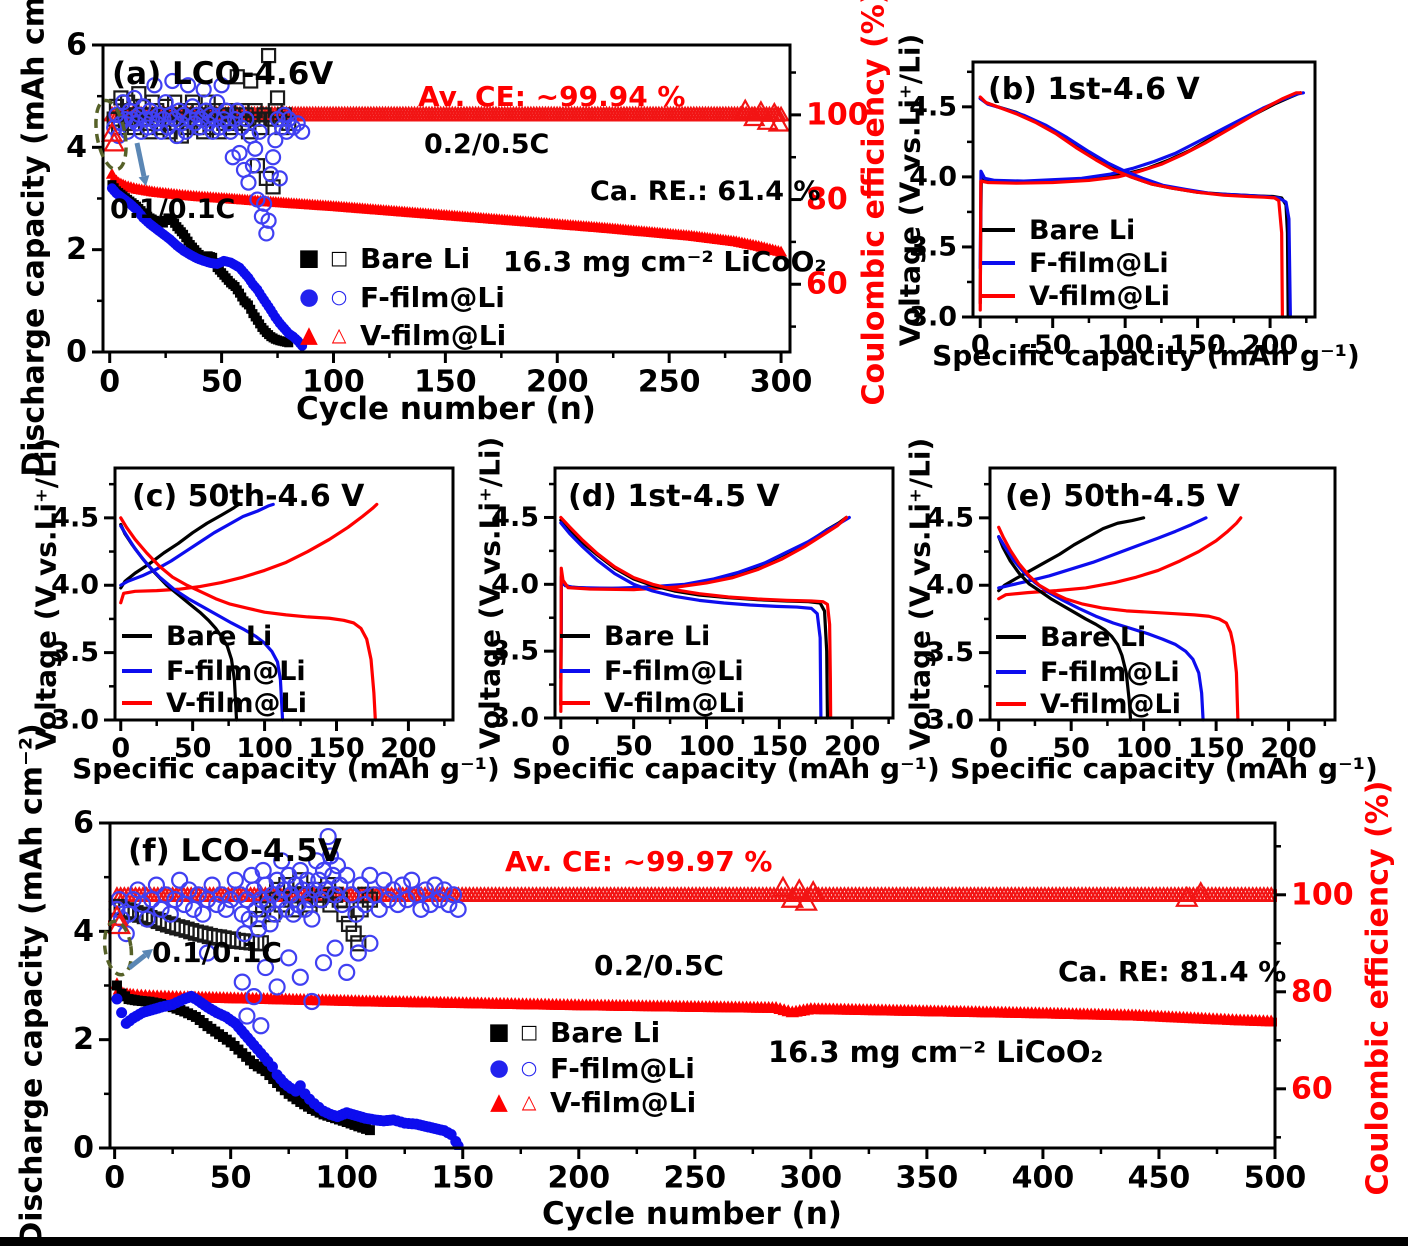  Describe the element at coordinates (75, 720) in the screenshot. I see `svg-text: 3.0` at that location.